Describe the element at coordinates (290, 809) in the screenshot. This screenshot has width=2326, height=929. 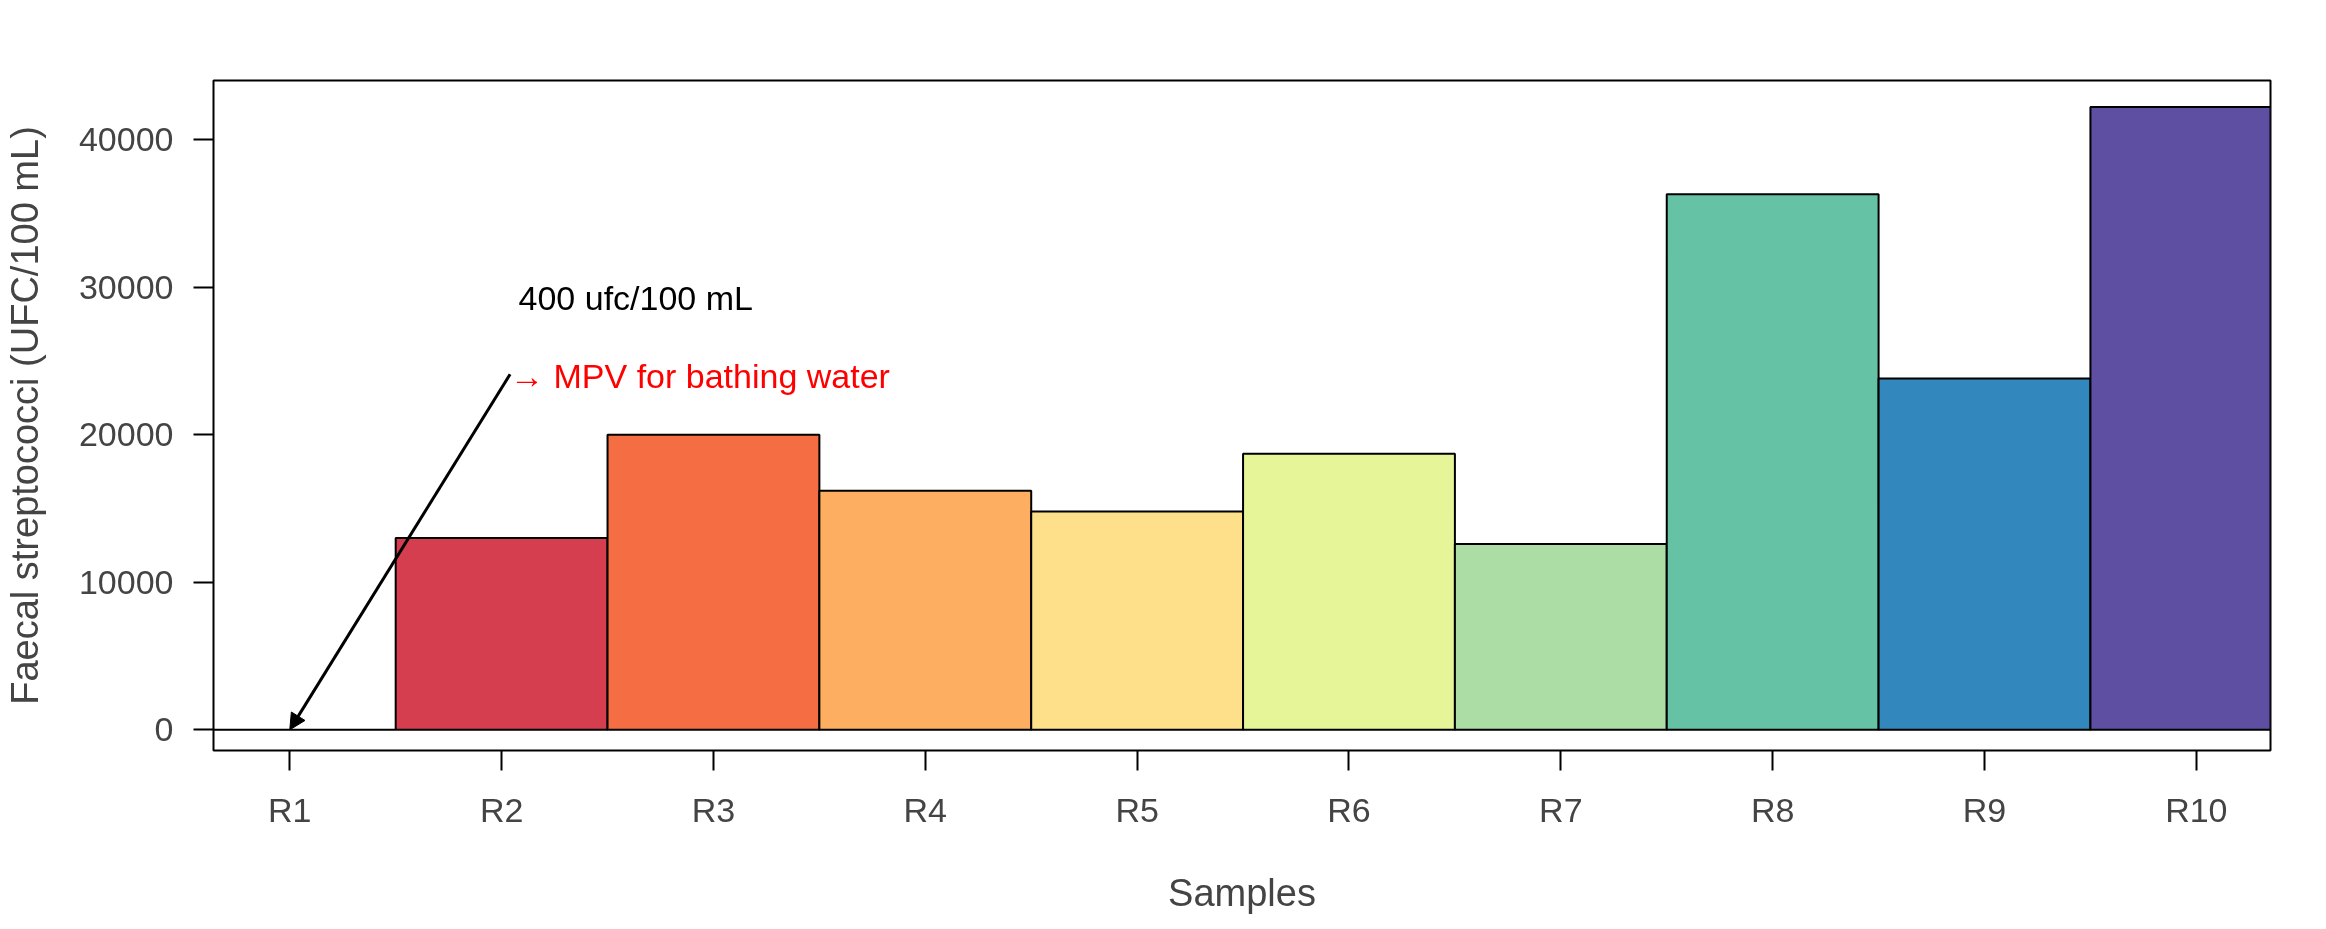
I see `x-tick-label: R1` at that location.